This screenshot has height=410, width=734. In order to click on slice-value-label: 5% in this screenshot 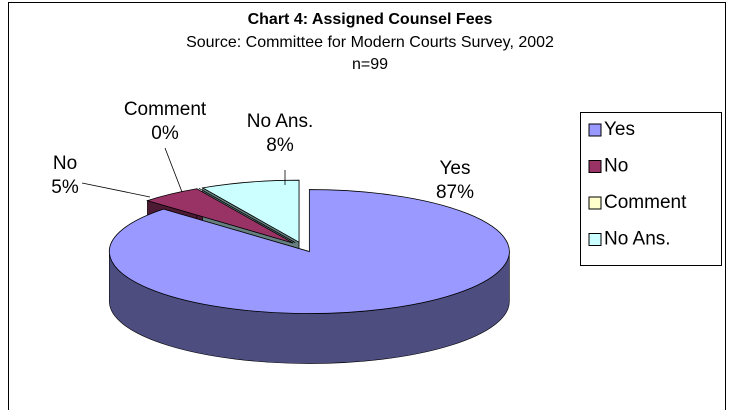, I will do `click(65, 187)`.